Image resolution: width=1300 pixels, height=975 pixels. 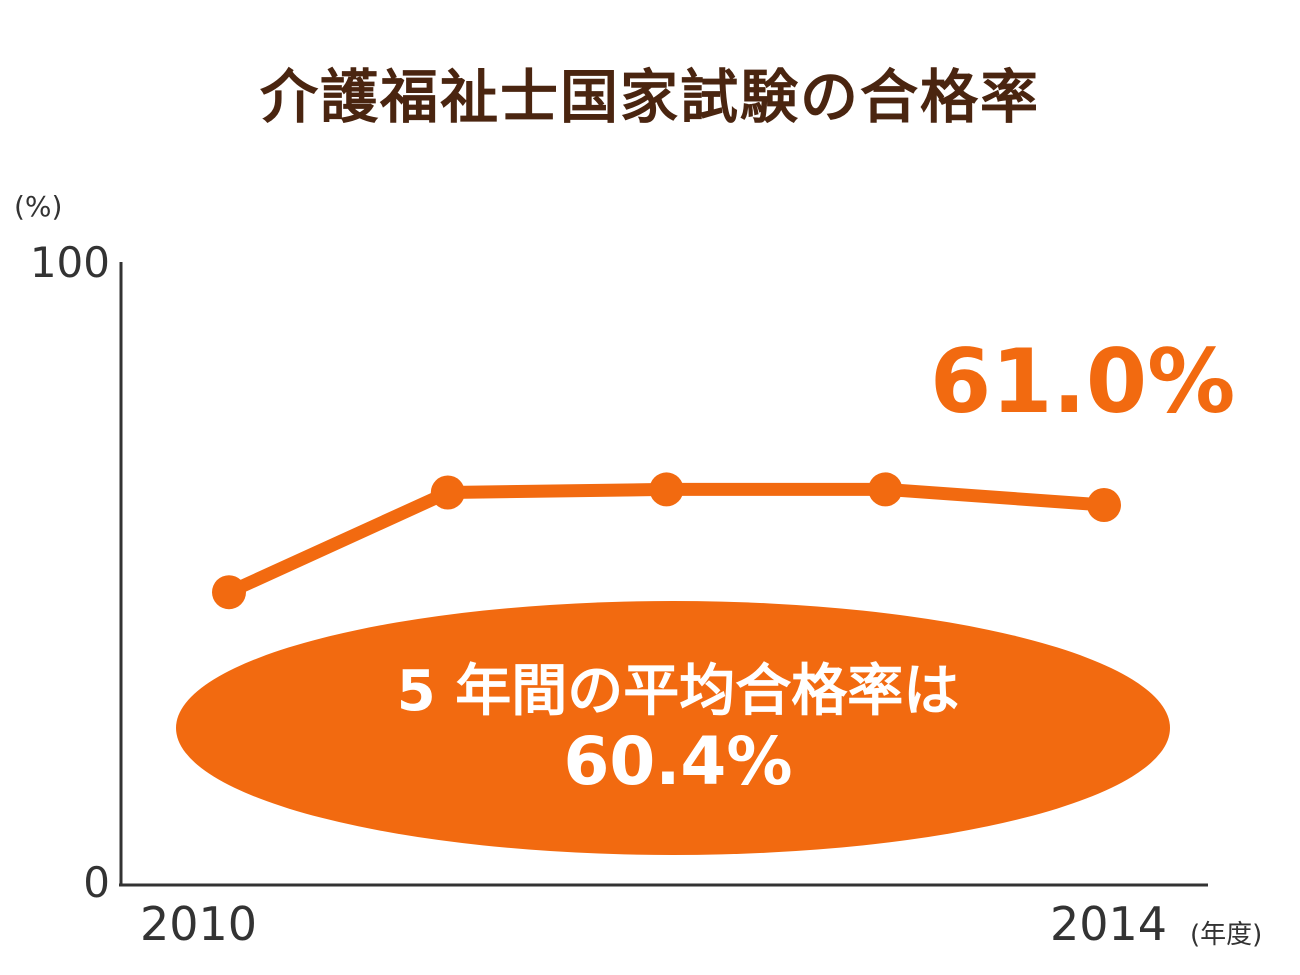 I want to click on x-axis-unit: (年度), so click(x=1226, y=935).